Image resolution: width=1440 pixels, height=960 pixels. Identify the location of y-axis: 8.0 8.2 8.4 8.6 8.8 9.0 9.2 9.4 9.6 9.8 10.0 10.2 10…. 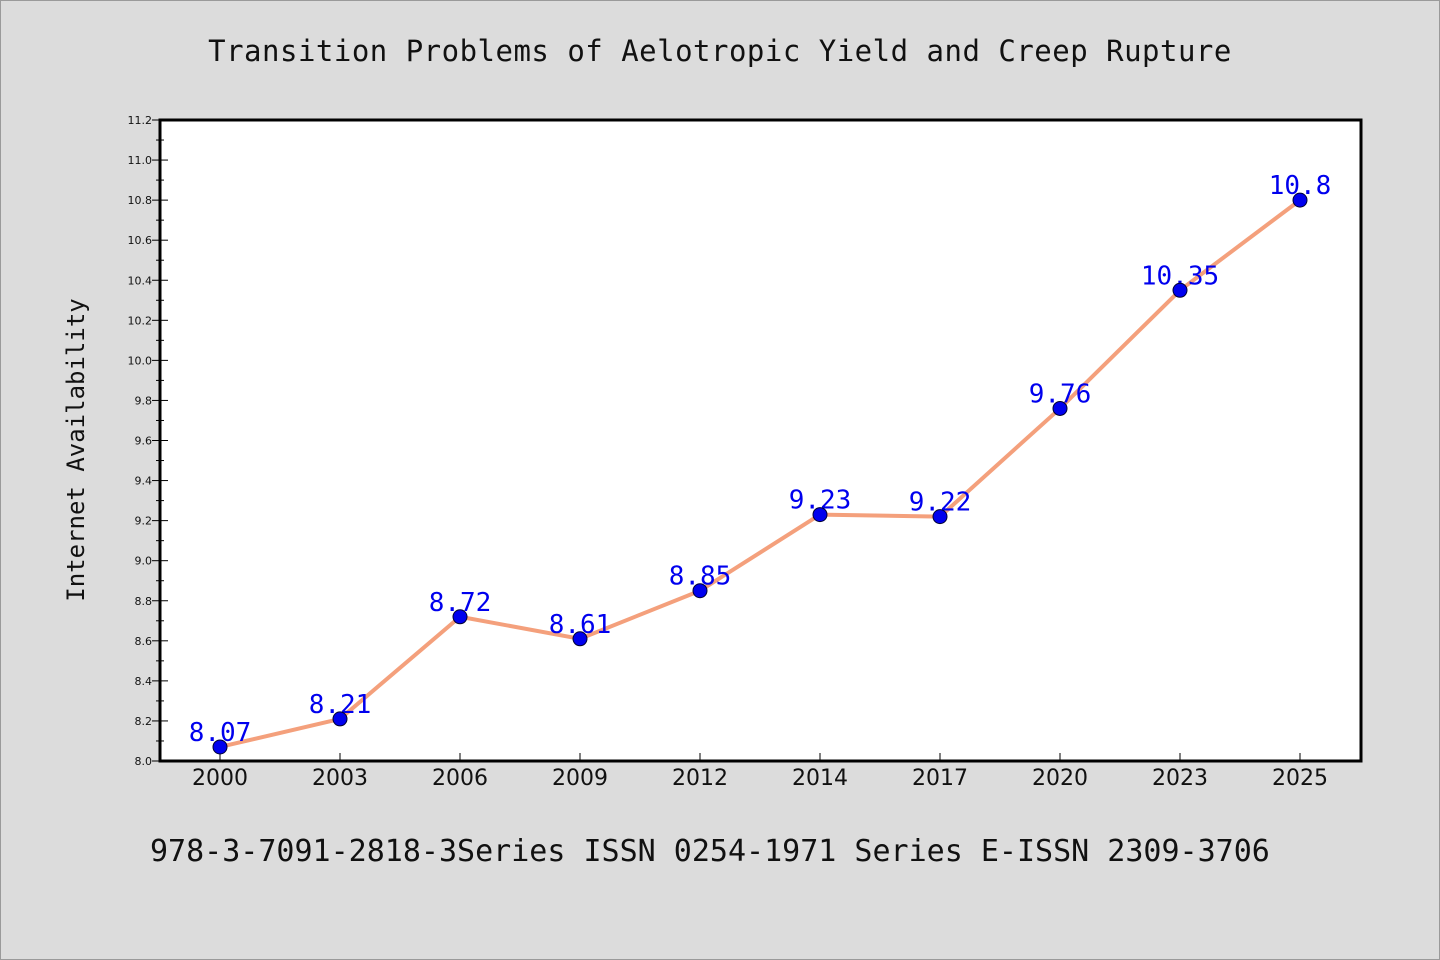
(148, 441).